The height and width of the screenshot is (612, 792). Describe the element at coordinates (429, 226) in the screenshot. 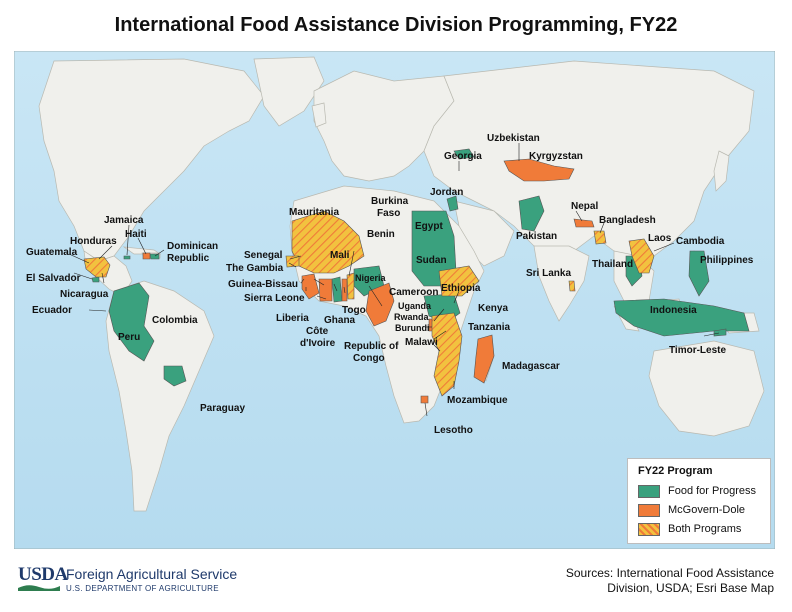

I see `label-egypt: Egypt` at that location.